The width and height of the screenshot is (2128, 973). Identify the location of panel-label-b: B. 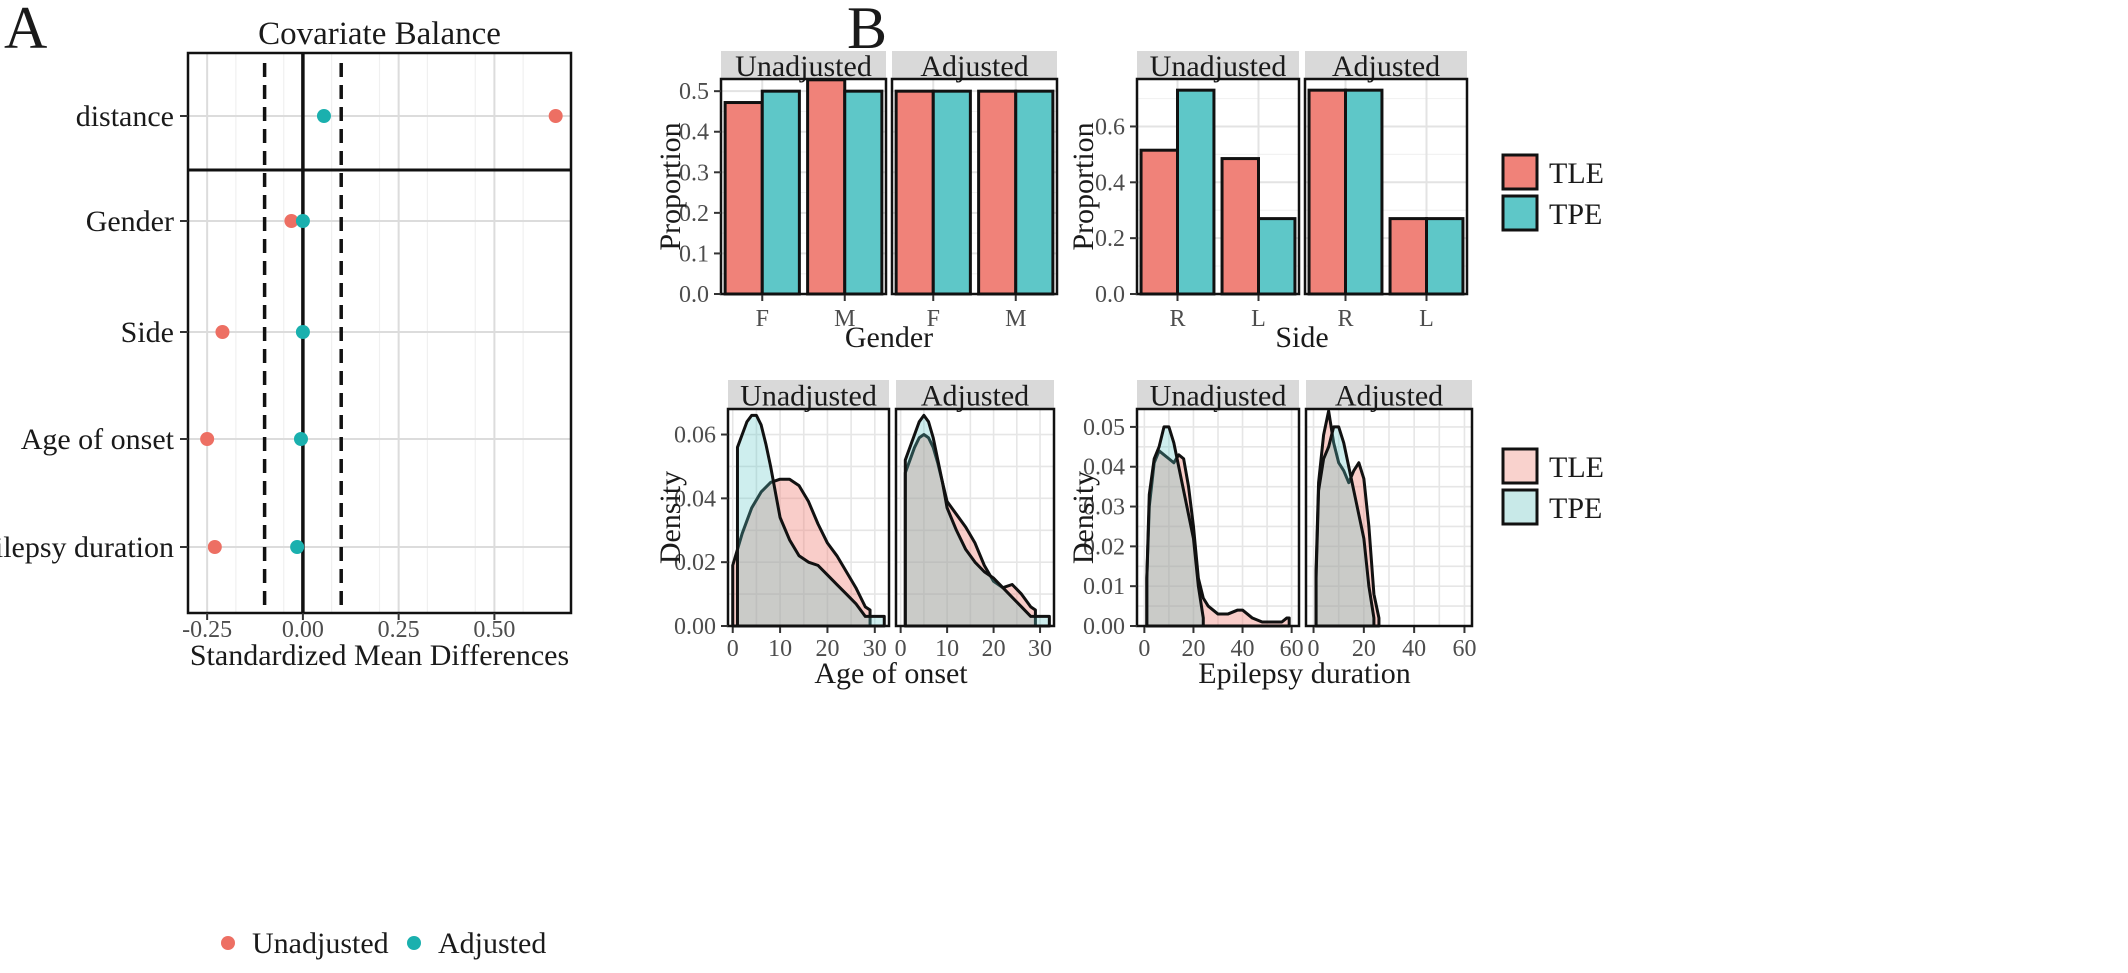
(867, 30).